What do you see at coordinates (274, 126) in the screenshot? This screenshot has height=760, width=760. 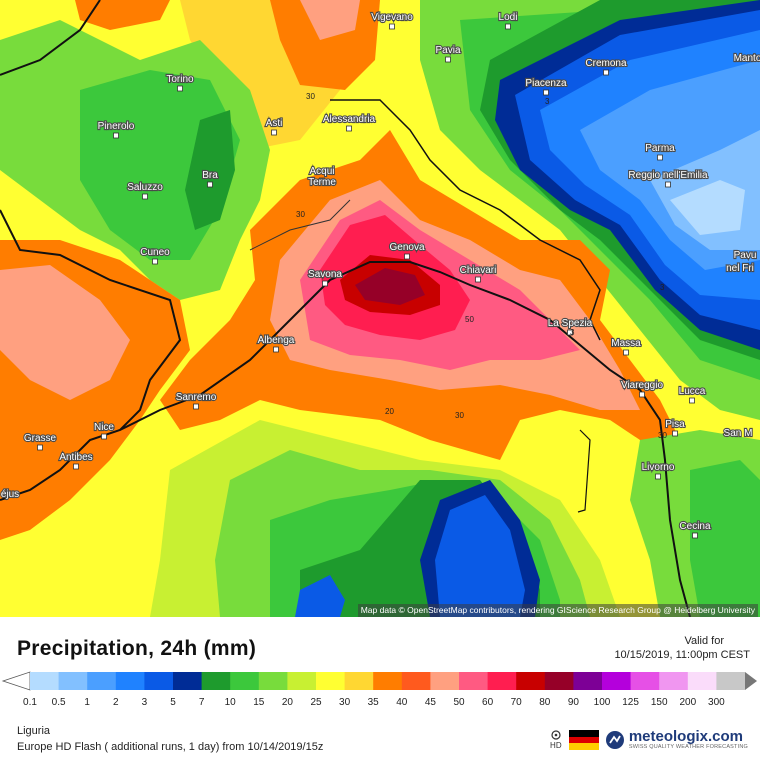 I see `city-marker: Asti` at bounding box center [274, 126].